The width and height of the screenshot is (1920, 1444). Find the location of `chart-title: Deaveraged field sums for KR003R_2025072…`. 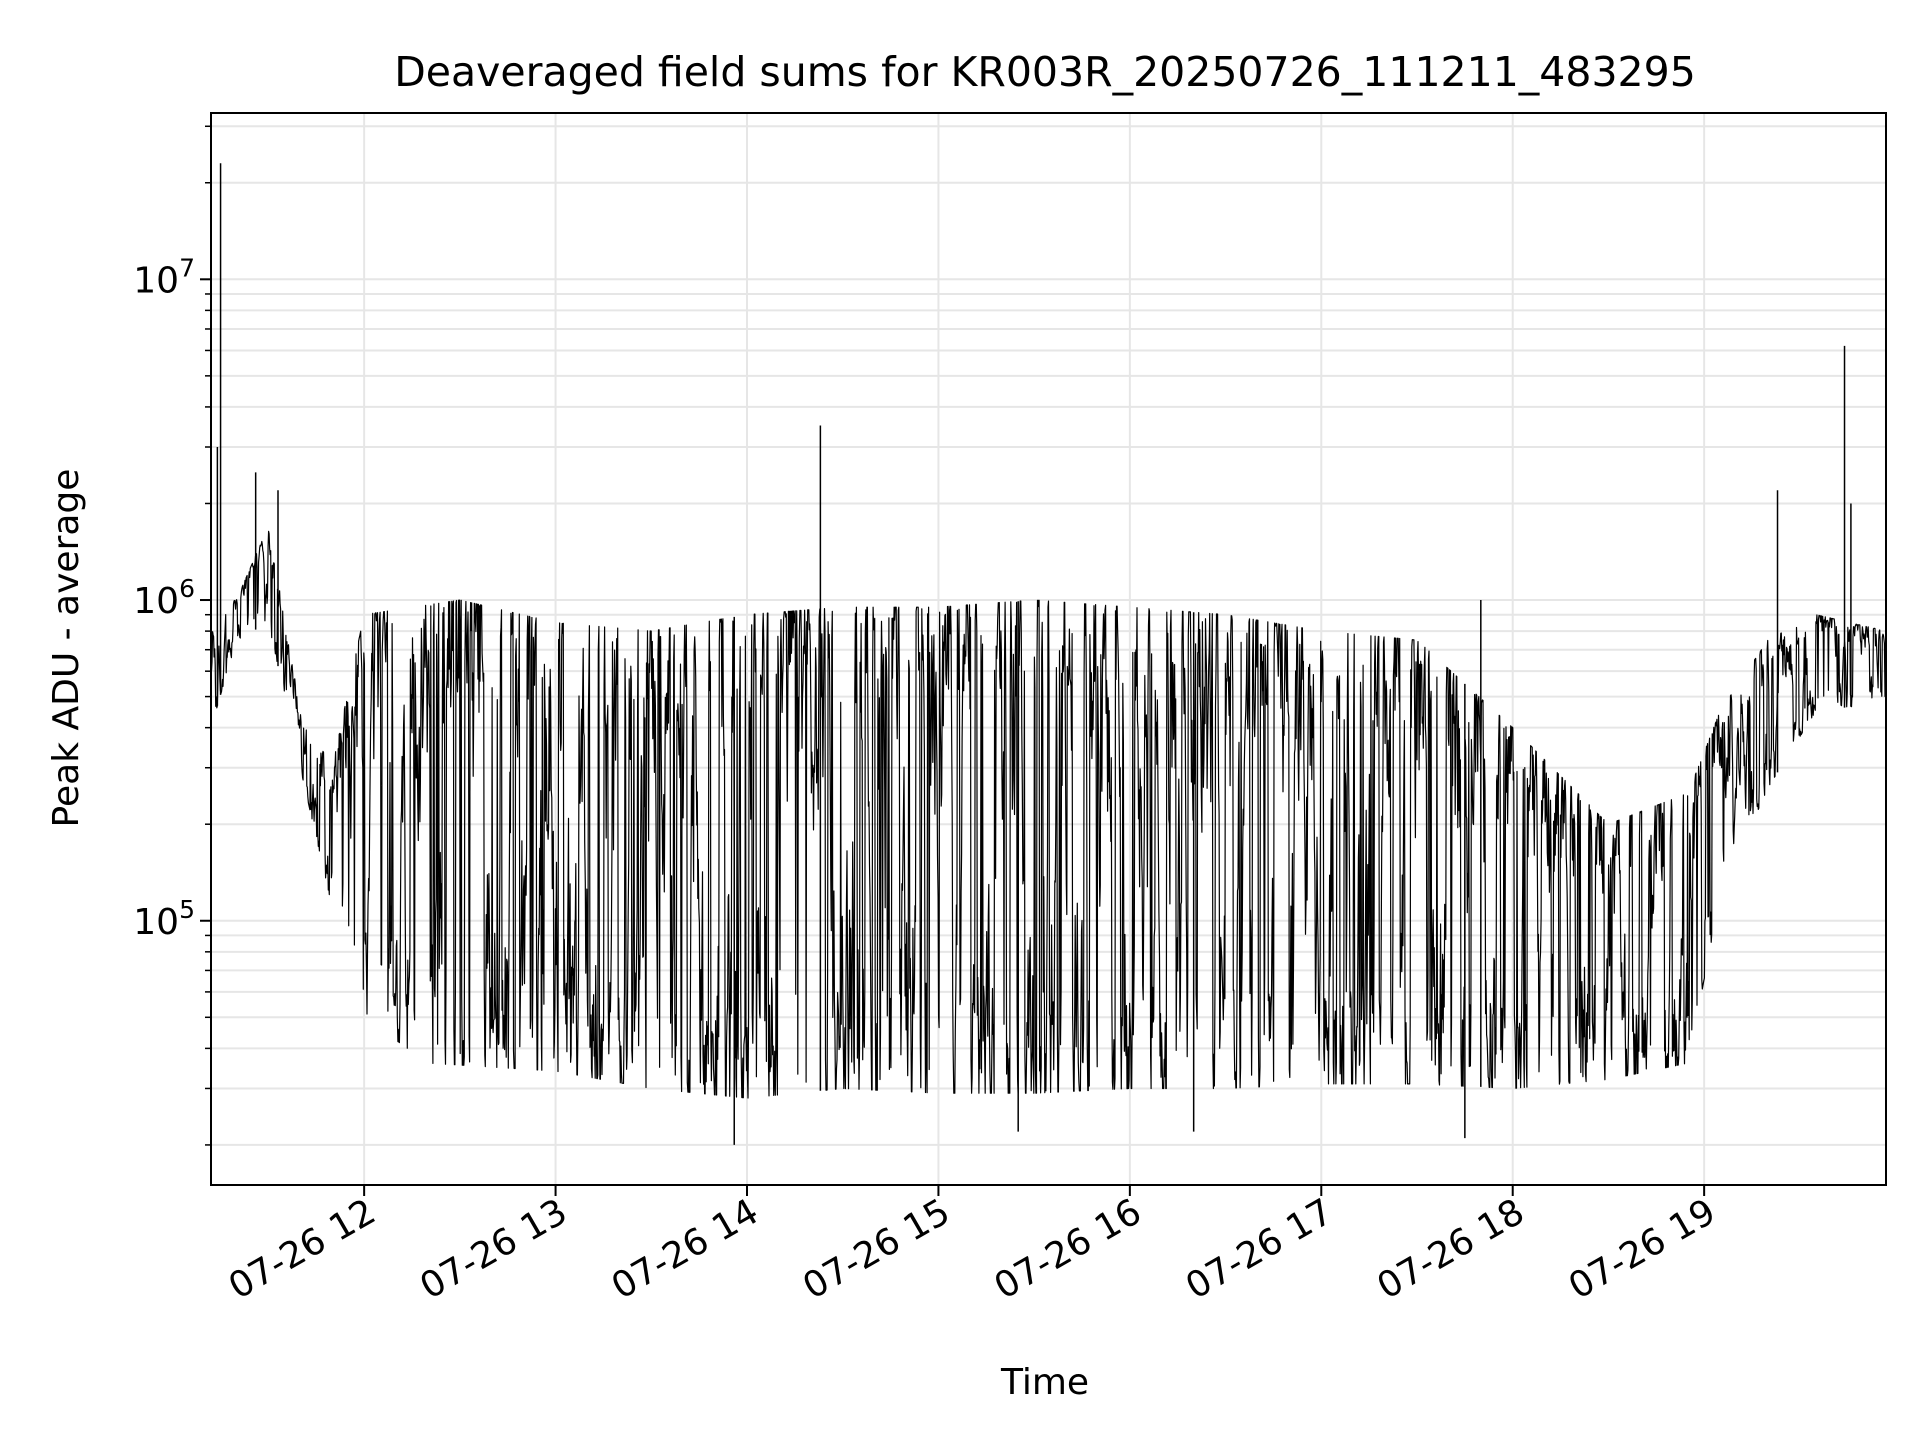

chart-title: Deaveraged field sums for KR003R_2025072… is located at coordinates (1045, 72).